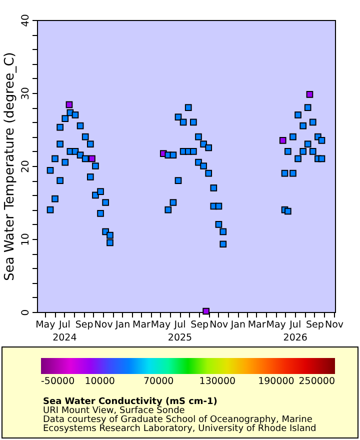  I want to click on text: Ecosystems Research Laboratory, University of Rhode Island, so click(179, 429).